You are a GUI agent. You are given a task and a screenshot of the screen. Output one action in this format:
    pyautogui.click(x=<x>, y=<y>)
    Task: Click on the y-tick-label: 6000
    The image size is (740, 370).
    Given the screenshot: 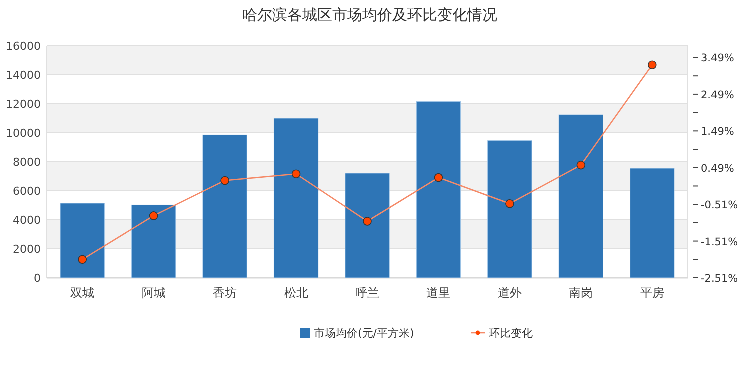 What is the action you would take?
    pyautogui.click(x=27, y=191)
    